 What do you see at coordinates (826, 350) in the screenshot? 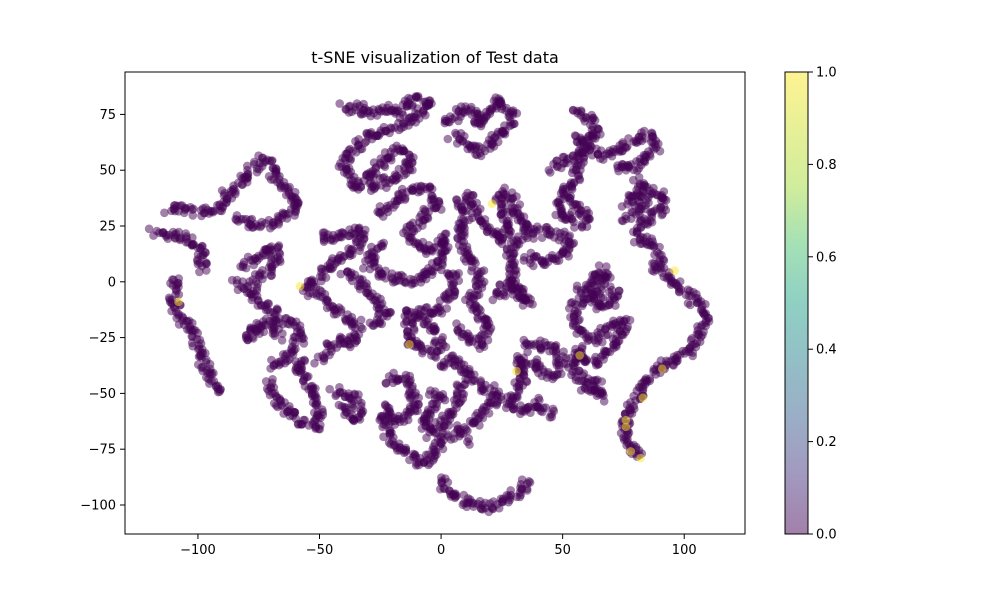
I see `colorbar-tick-label: 0.4` at bounding box center [826, 350].